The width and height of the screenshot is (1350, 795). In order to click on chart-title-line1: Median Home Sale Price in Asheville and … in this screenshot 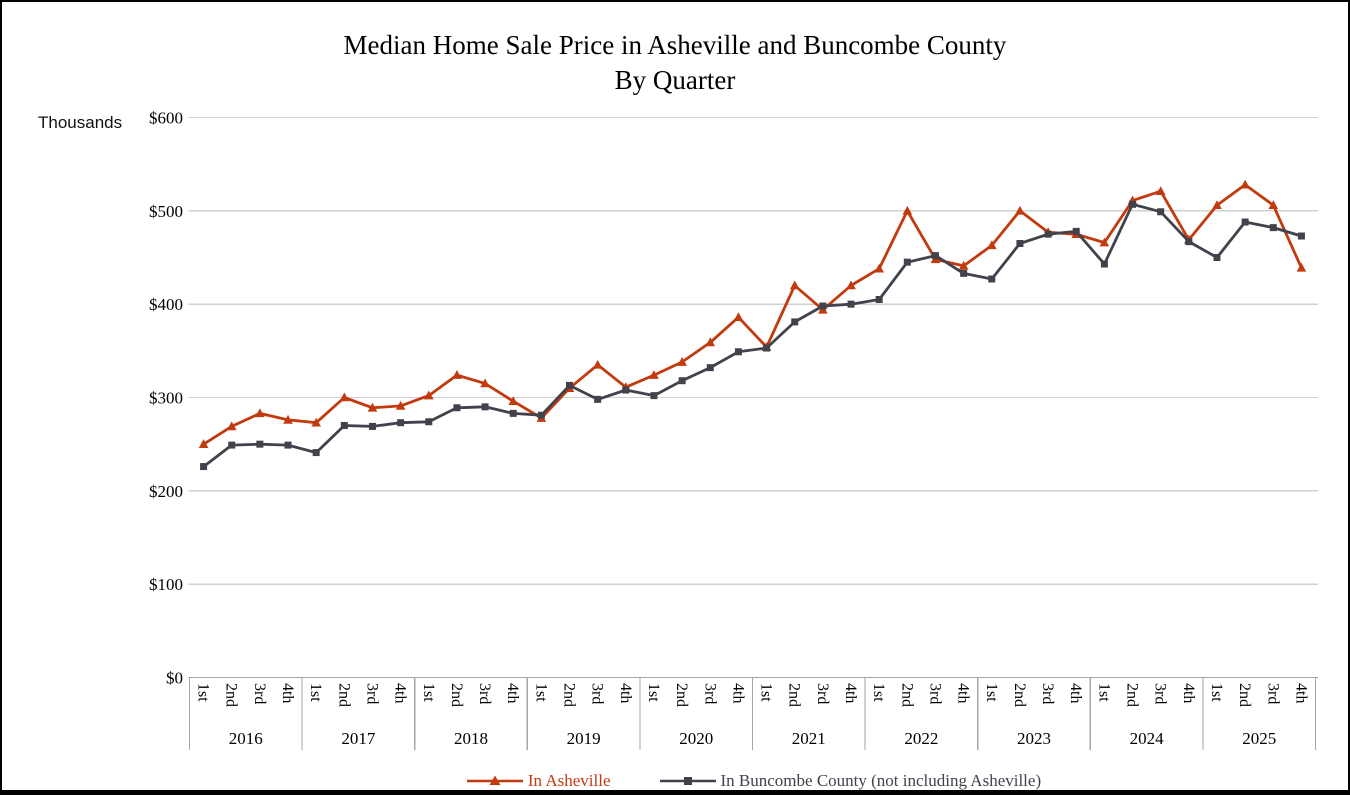, I will do `click(675, 45)`.